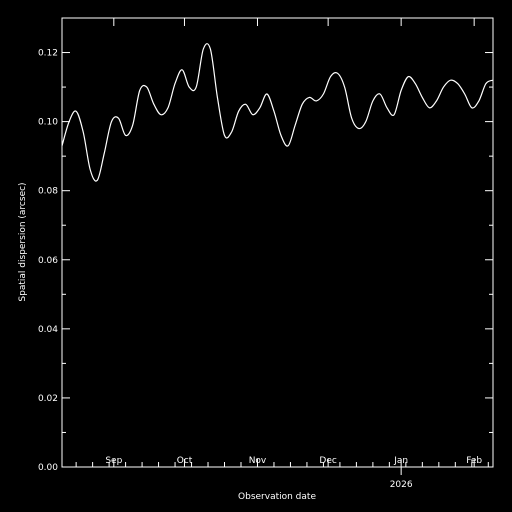 The image size is (512, 512). Describe the element at coordinates (258, 461) in the screenshot. I see `month-tick-label: Nov` at that location.